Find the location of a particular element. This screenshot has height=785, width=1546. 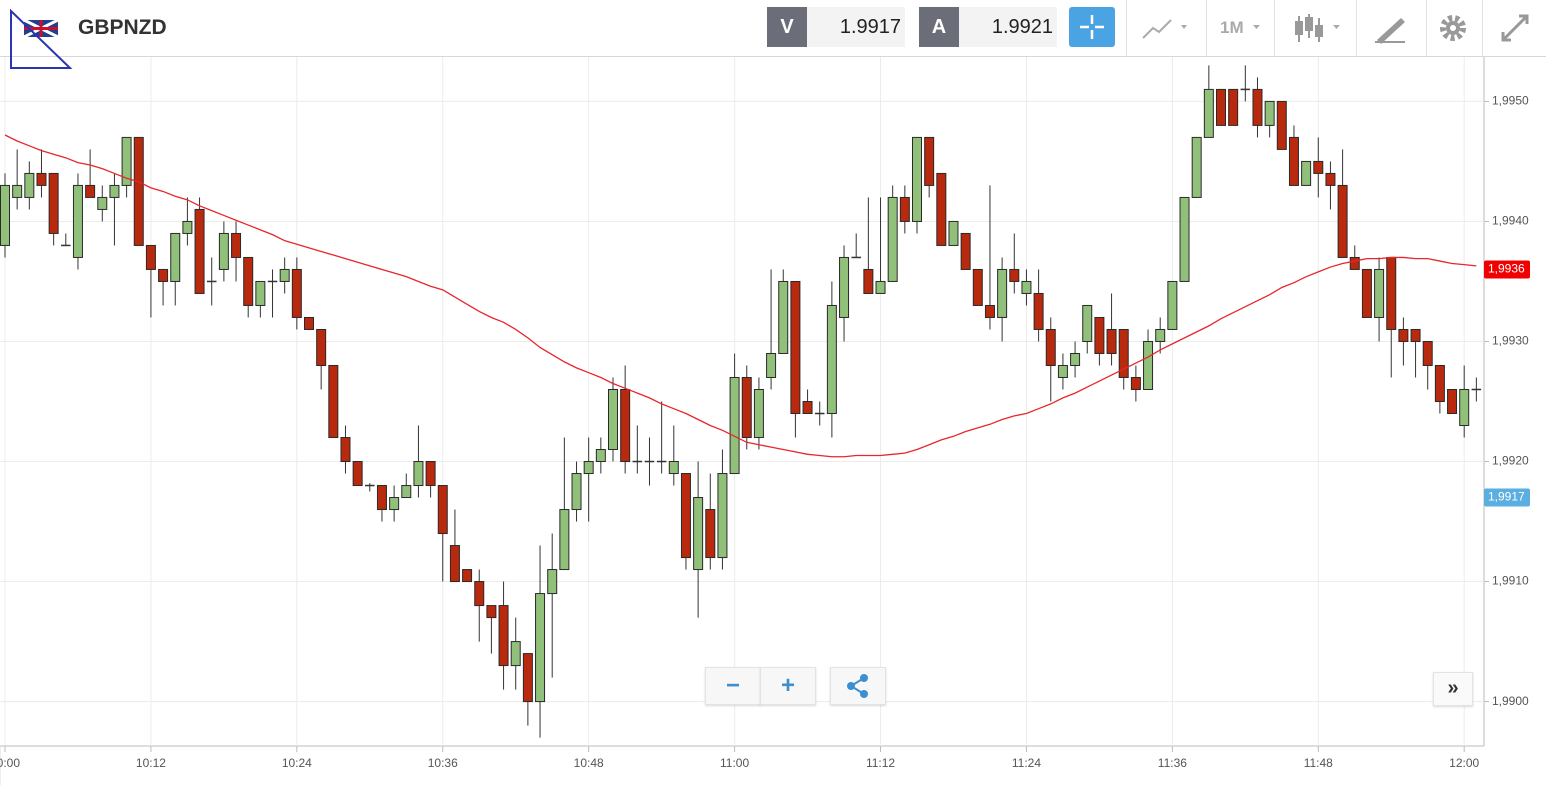

zoom-in-button: + is located at coordinates (788, 686).